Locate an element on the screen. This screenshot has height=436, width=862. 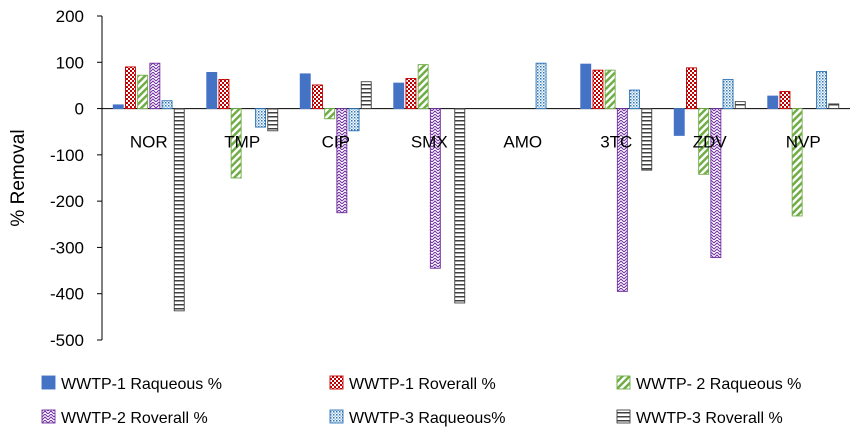
category-label-nvp: NVP is located at coordinates (803, 142).